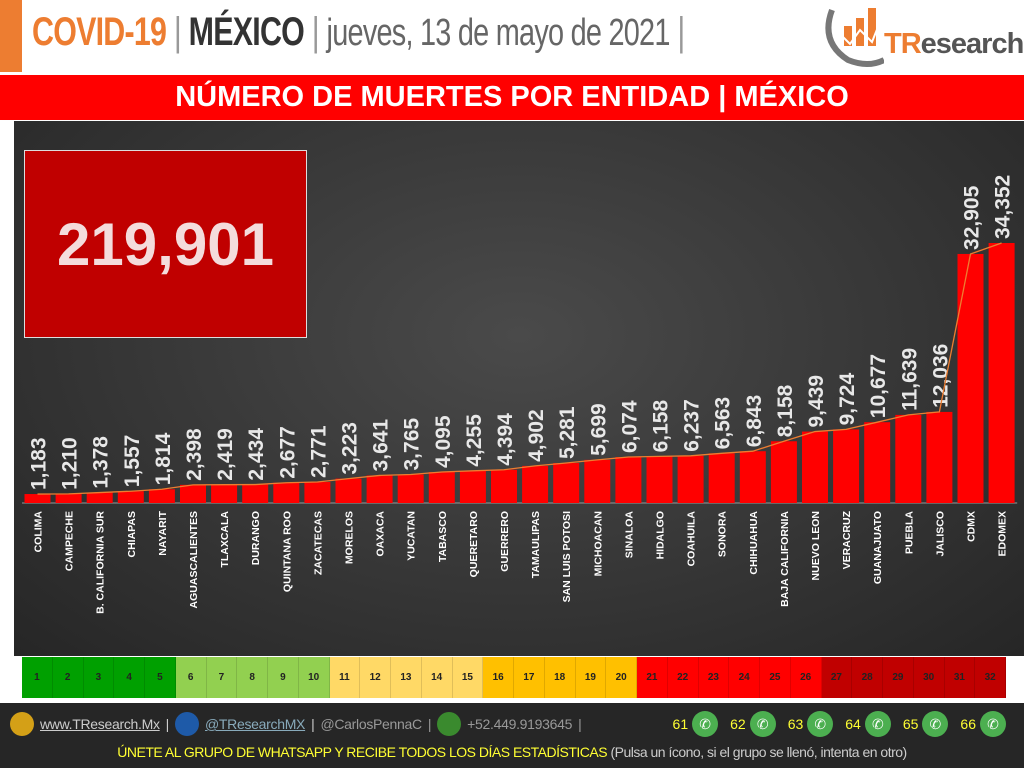  I want to click on category-label: DURANGO, so click(256, 538).